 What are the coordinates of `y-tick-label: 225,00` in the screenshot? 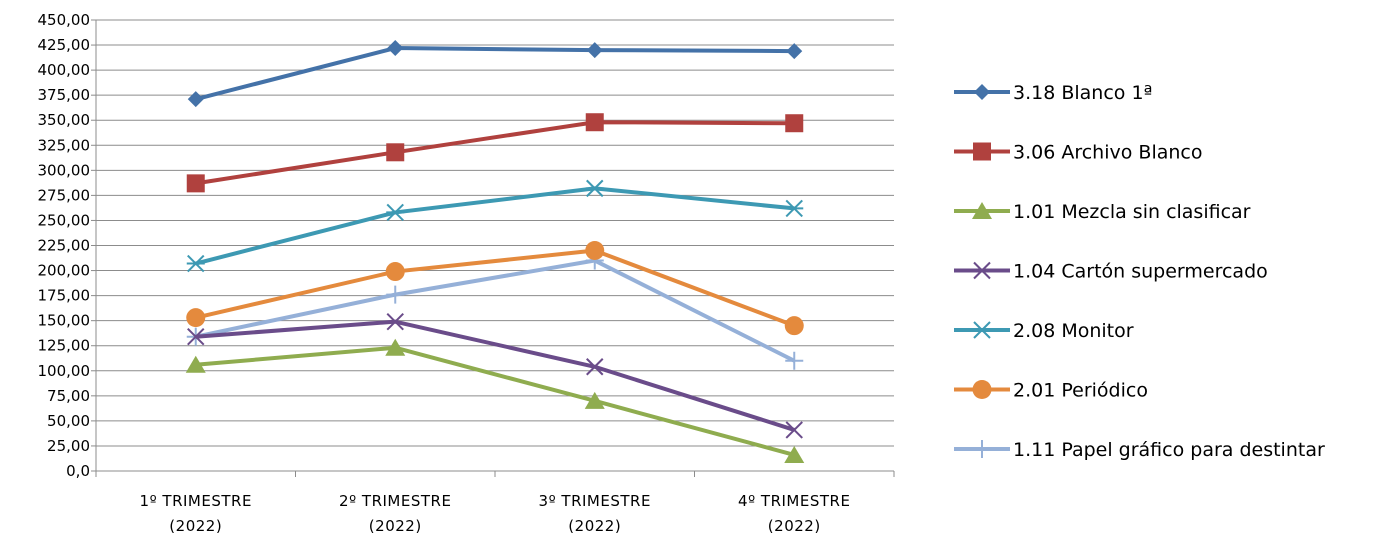 It's located at (64, 246).